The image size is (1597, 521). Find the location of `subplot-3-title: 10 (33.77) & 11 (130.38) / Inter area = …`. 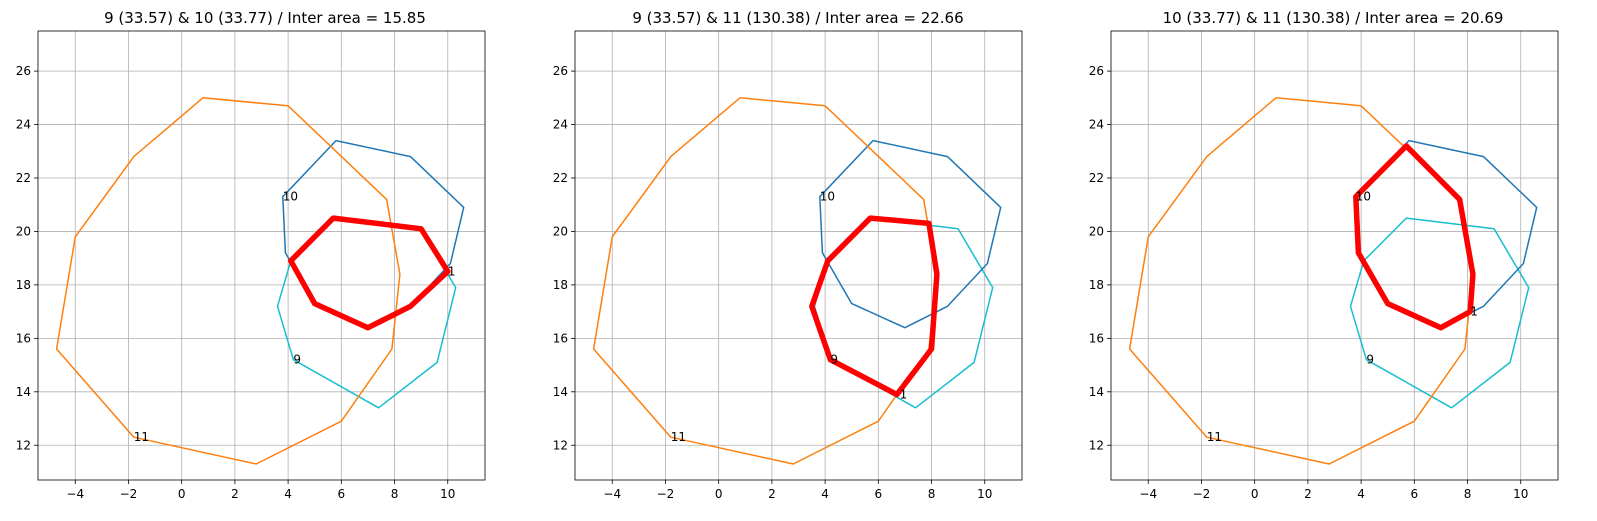

subplot-3-title: 10 (33.77) & 11 (130.38) / Inter area = … is located at coordinates (1333, 18).